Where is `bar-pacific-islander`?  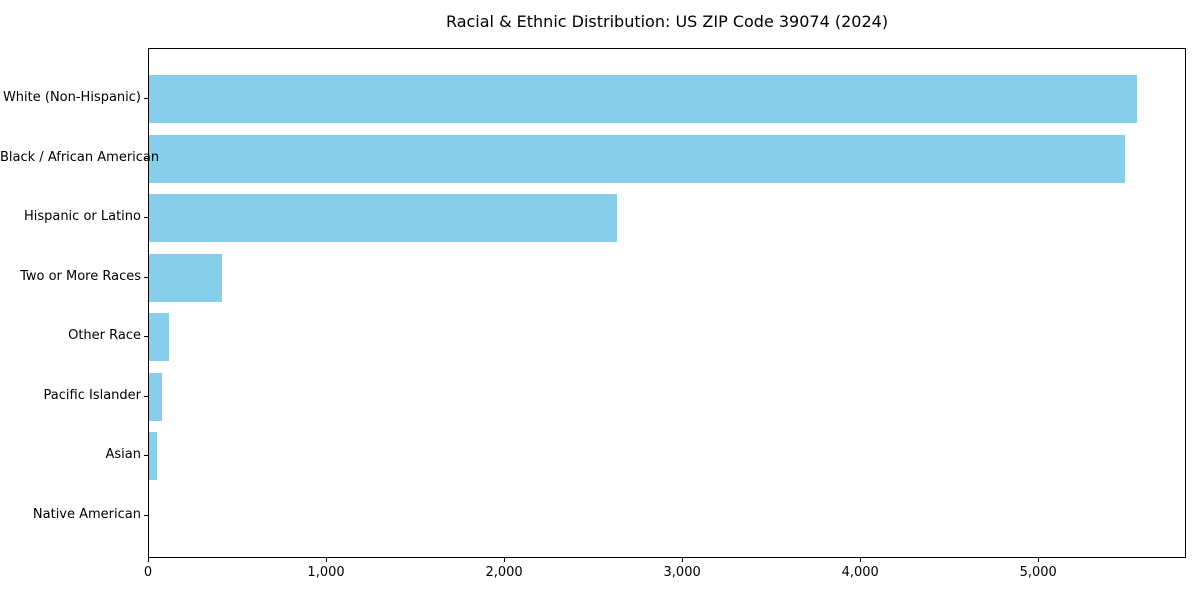
bar-pacific-islander is located at coordinates (156, 396).